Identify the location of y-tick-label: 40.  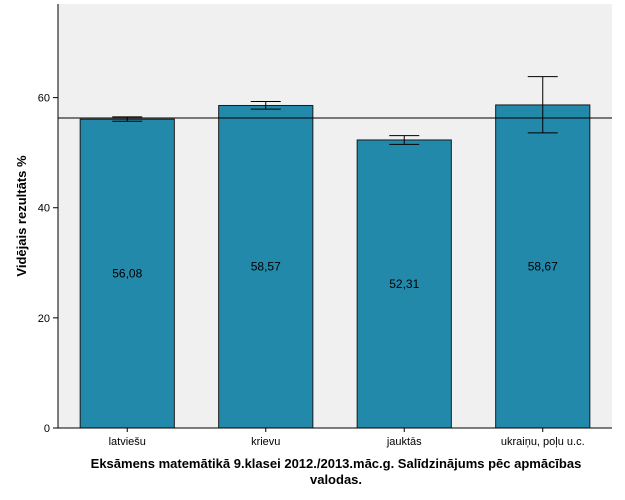
(44, 209).